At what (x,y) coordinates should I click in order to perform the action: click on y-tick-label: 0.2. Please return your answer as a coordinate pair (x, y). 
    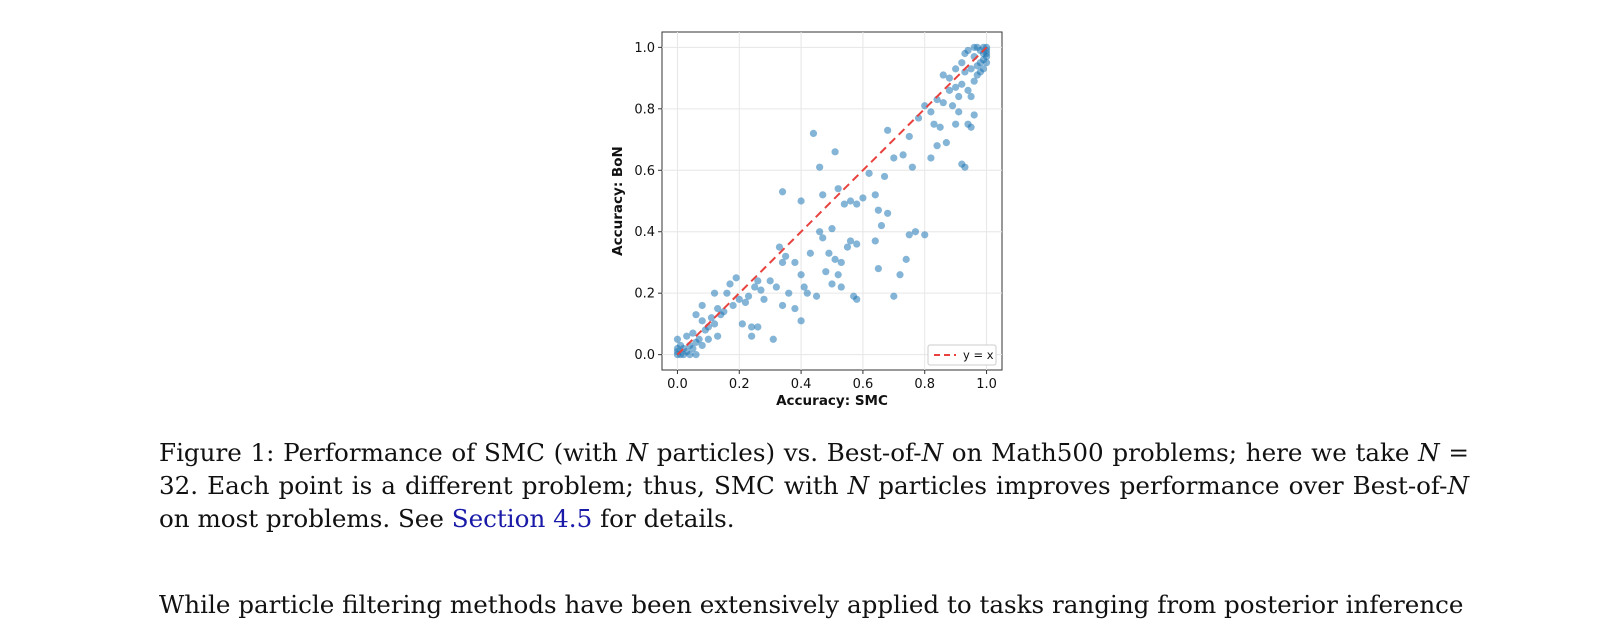
    Looking at the image, I should click on (644, 294).